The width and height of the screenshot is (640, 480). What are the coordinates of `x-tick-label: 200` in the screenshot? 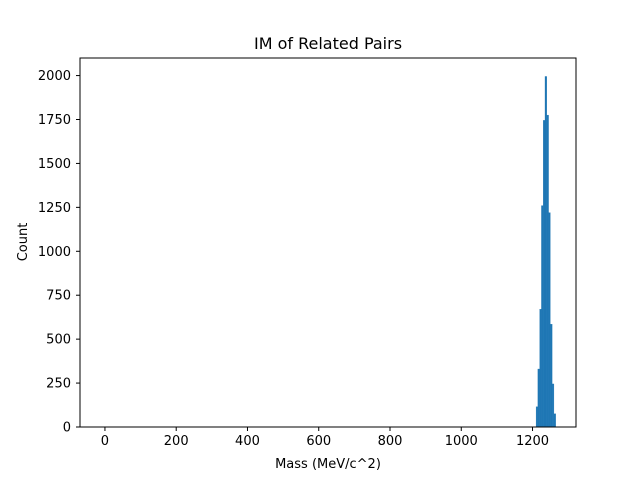 It's located at (176, 441).